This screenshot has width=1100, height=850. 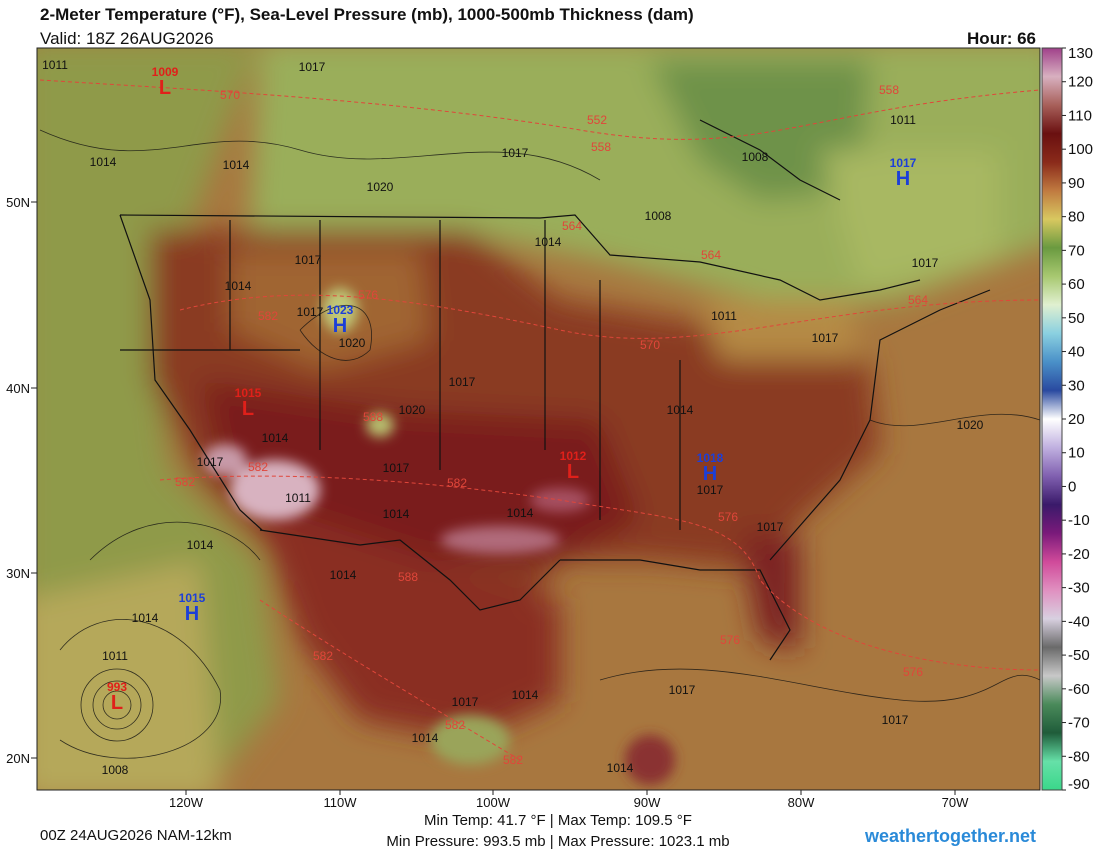 What do you see at coordinates (1079, 588) in the screenshot?
I see `colorbar-label: -30` at bounding box center [1079, 588].